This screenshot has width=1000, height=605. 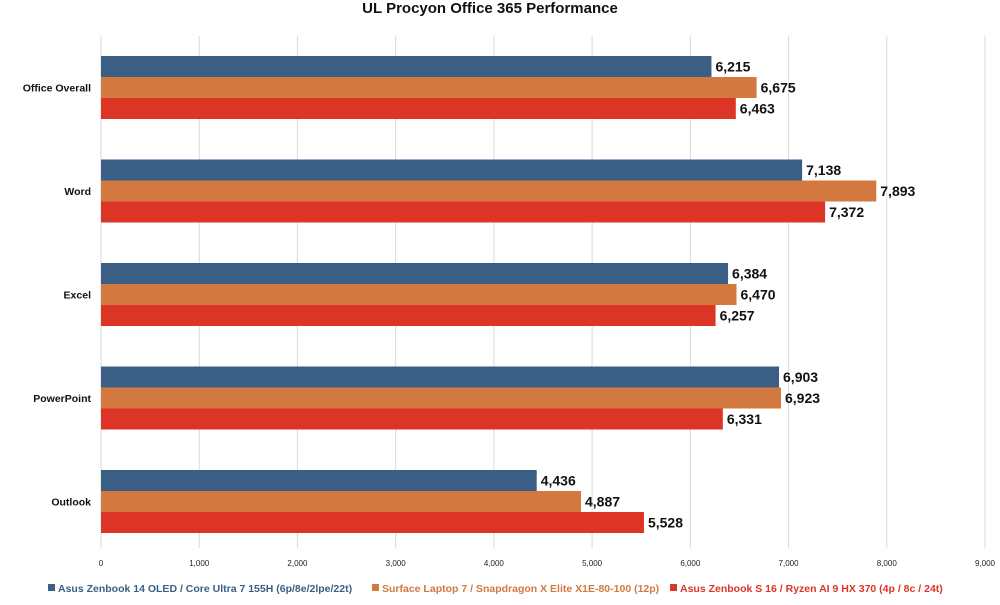 I want to click on category-label: Office Overall, so click(x=57, y=89).